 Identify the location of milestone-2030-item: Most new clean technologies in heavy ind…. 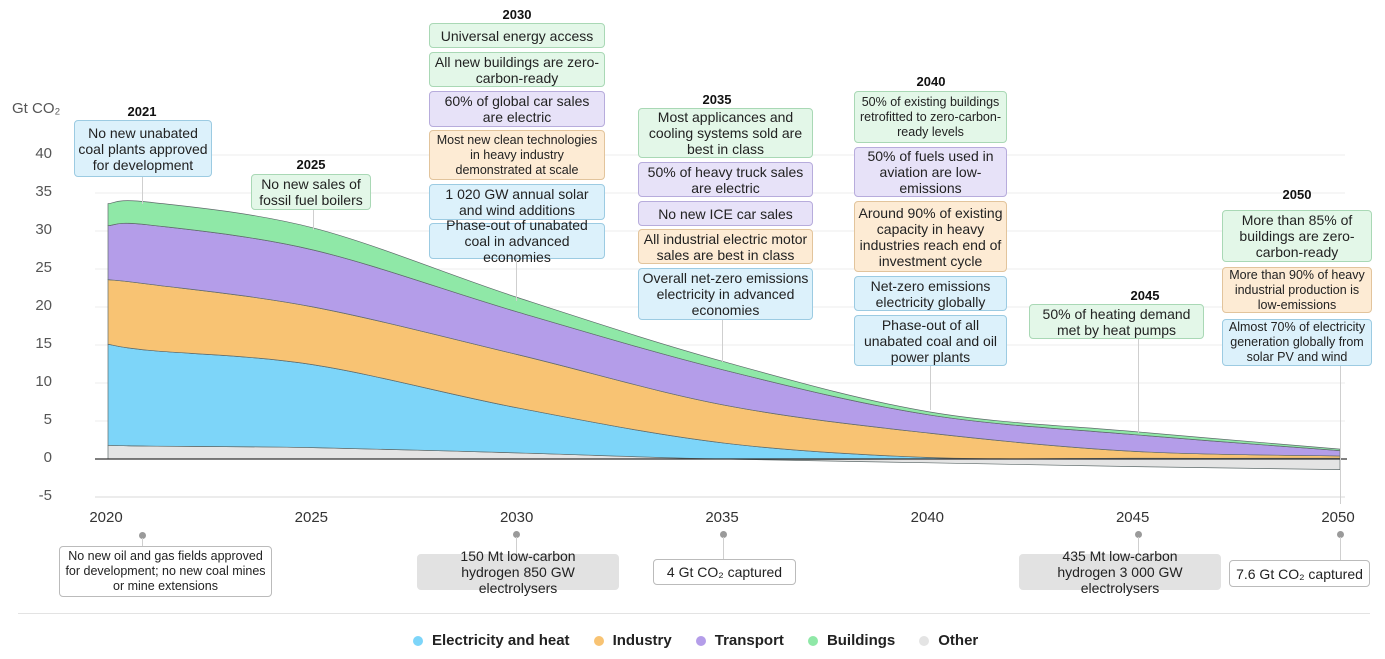
(517, 155).